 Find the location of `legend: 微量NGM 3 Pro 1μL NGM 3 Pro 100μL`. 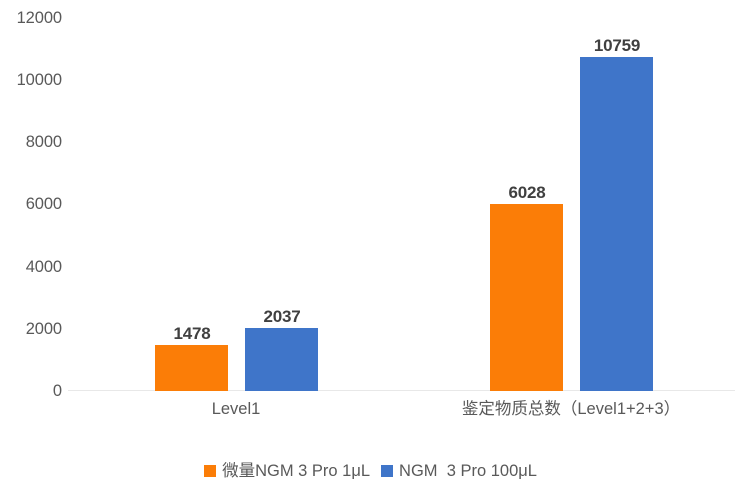

legend: 微量NGM 3 Pro 1μL NGM 3 Pro 100μL is located at coordinates (370, 471).